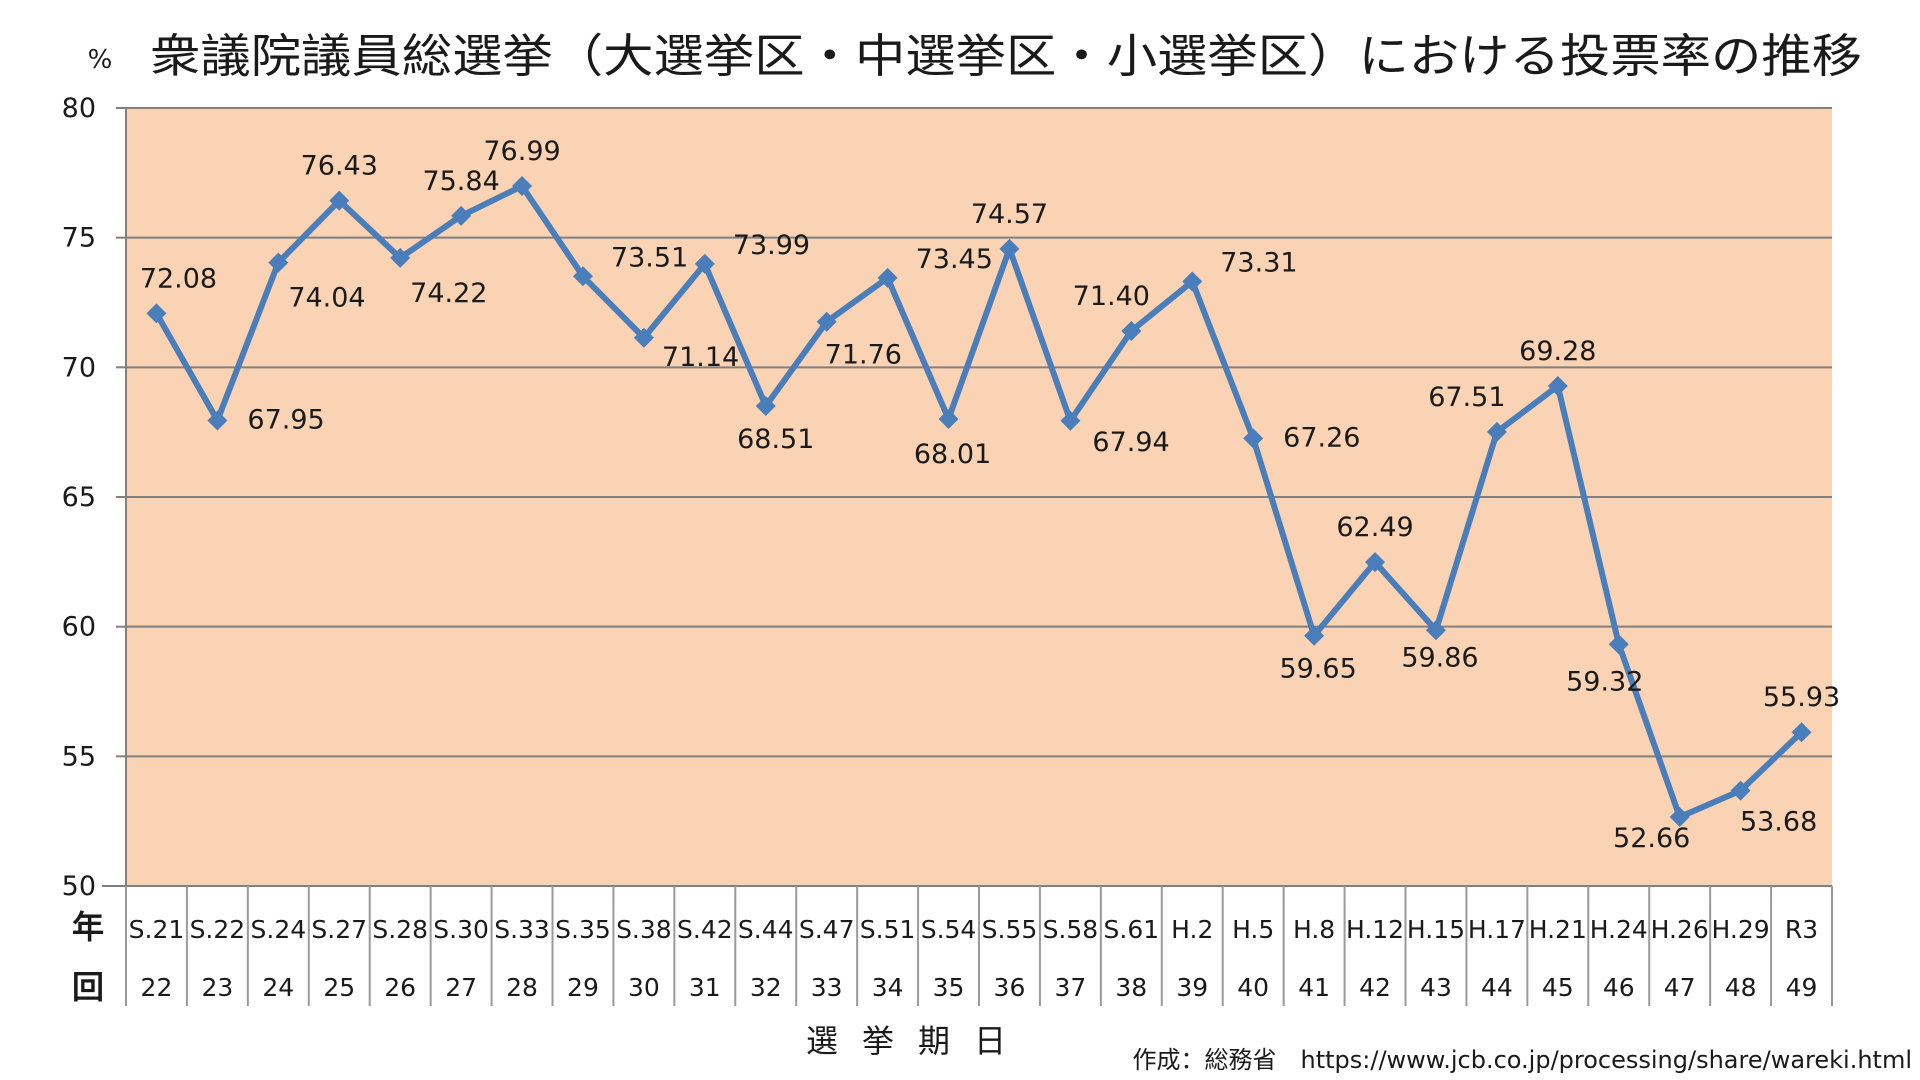 This screenshot has width=1920, height=1080. Describe the element at coordinates (79, 108) in the screenshot. I see `y-tick-label-80: 80` at that location.